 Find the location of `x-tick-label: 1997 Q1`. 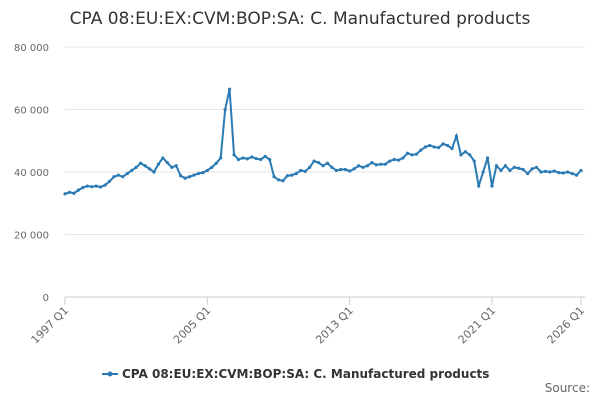

x-tick-label: 1997 Q1 is located at coordinates (50, 325).